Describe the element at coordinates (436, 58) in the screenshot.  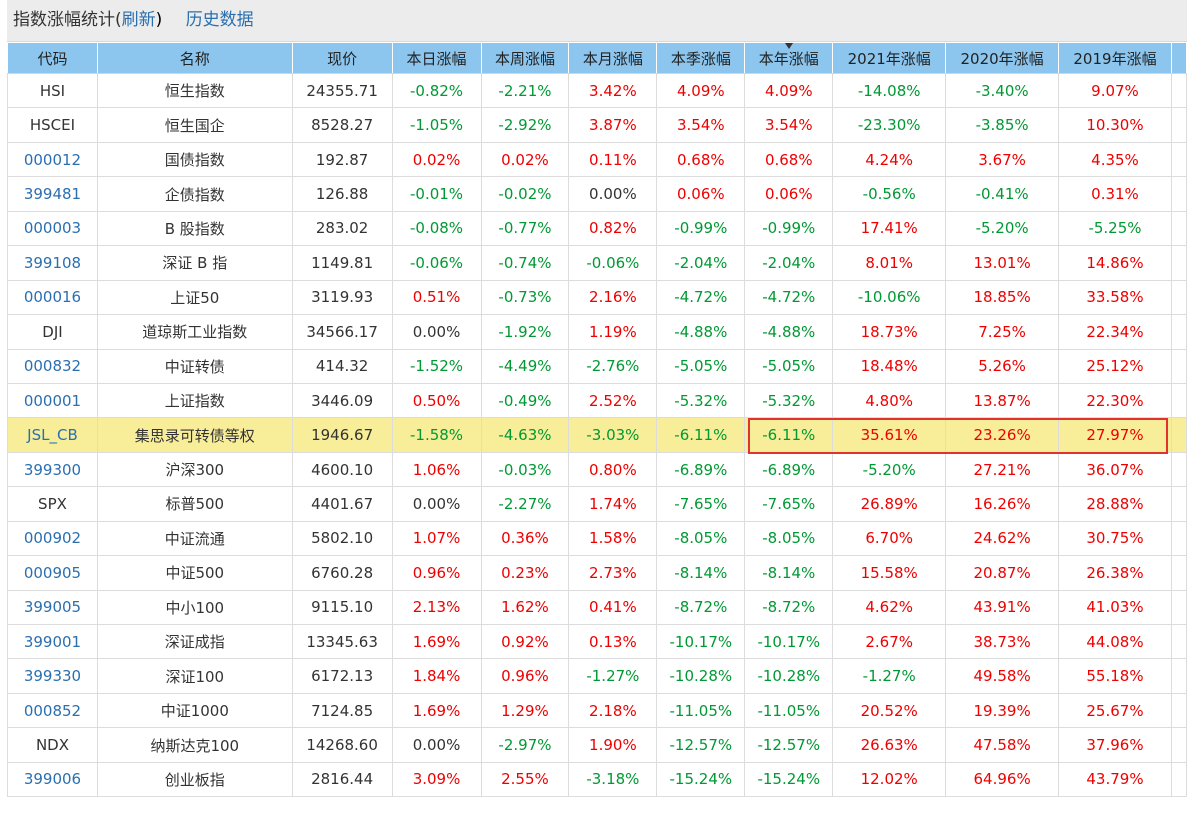
I see `column-header: 本日涨幅` at that location.